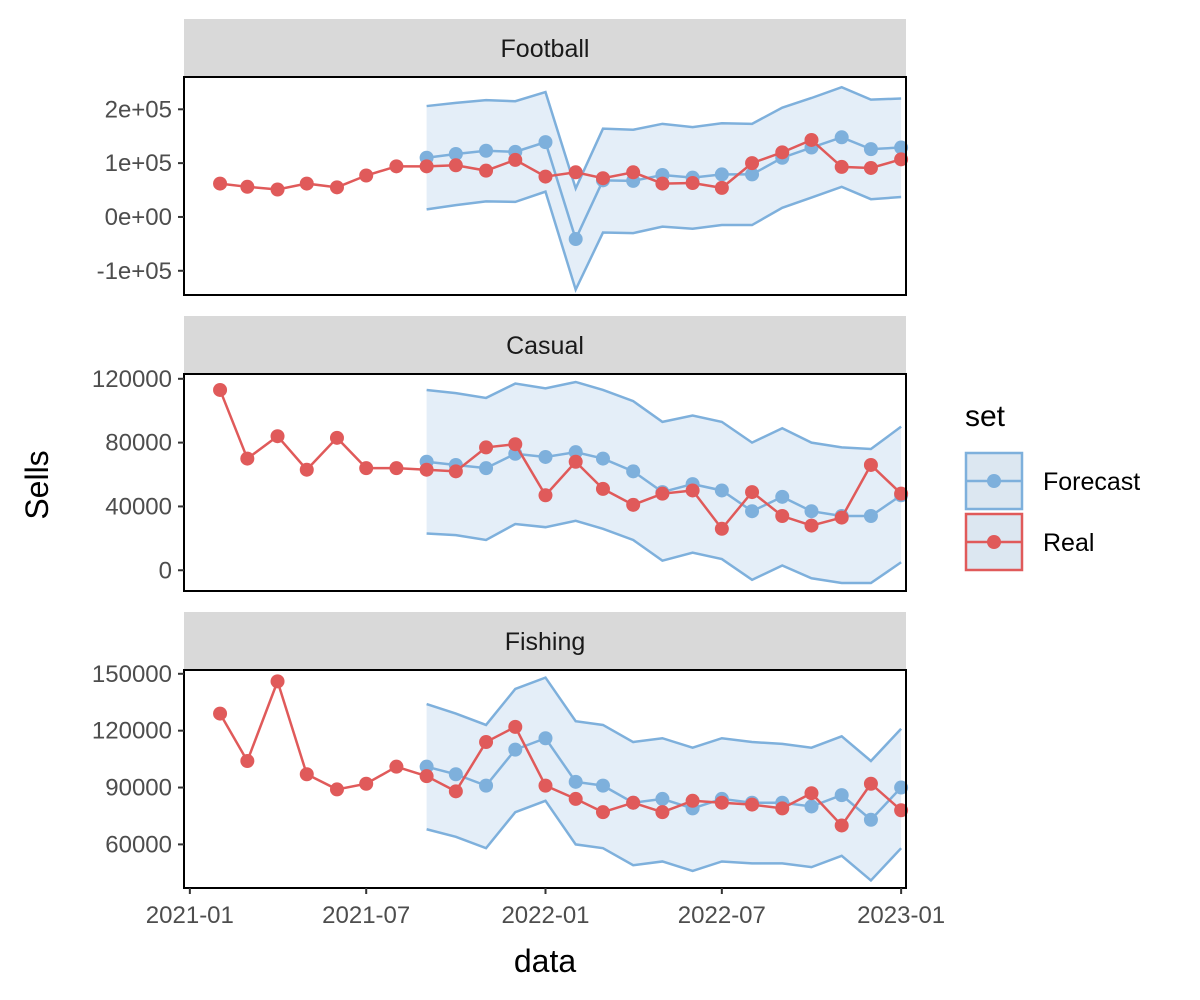 The height and width of the screenshot is (1000, 1200). Describe the element at coordinates (664, 779) in the screenshot. I see `forecast-band-fishing` at that location.